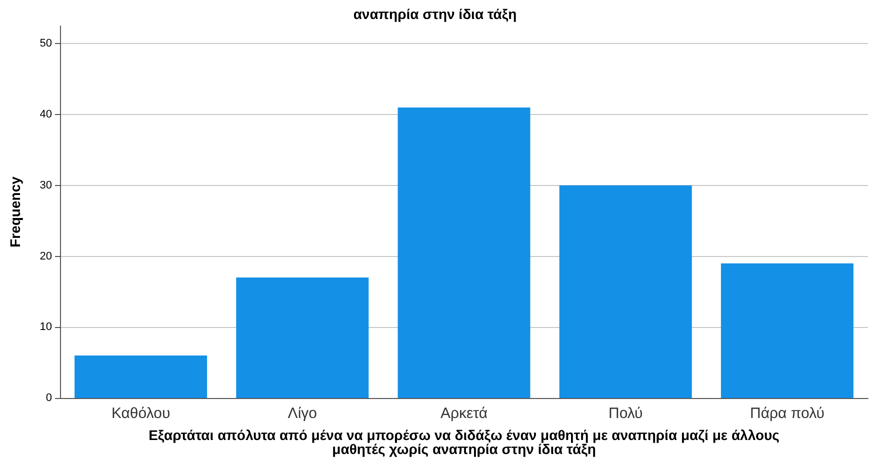 This screenshot has width=870, height=472. What do you see at coordinates (49, 398) in the screenshot?
I see `y-tick-label: 0` at bounding box center [49, 398].